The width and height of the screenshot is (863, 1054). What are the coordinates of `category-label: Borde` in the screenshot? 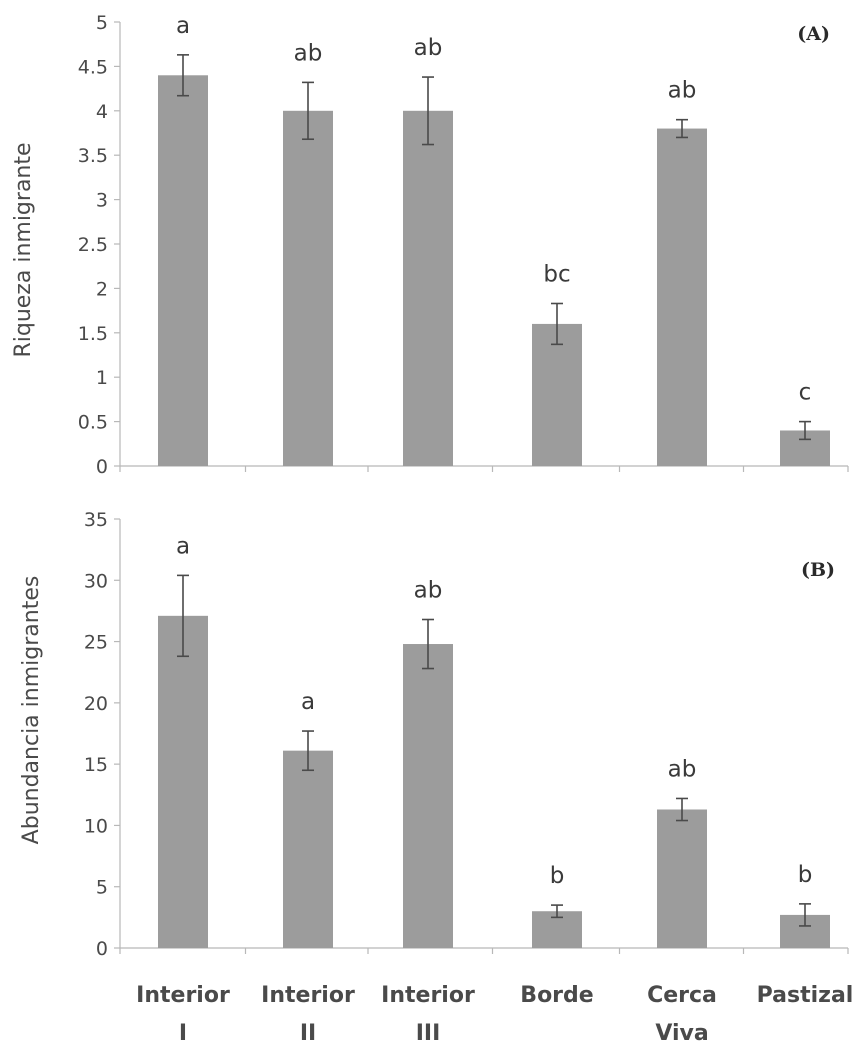 It's located at (556, 995).